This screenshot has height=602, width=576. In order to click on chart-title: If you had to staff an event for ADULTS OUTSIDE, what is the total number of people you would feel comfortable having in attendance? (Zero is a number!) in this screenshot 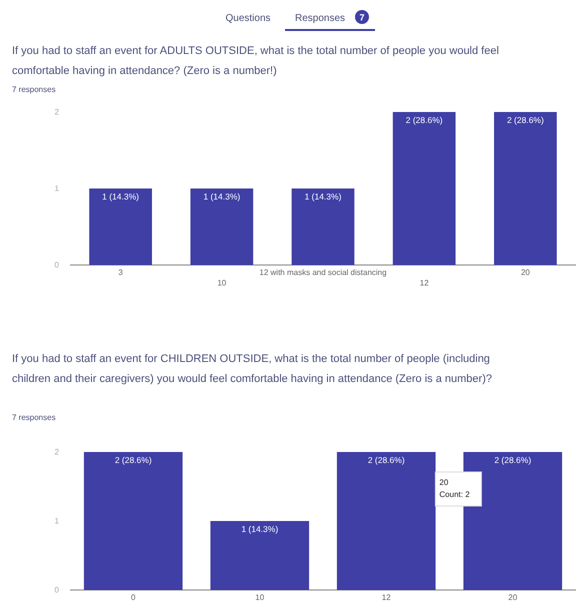, I will do `click(255, 61)`.